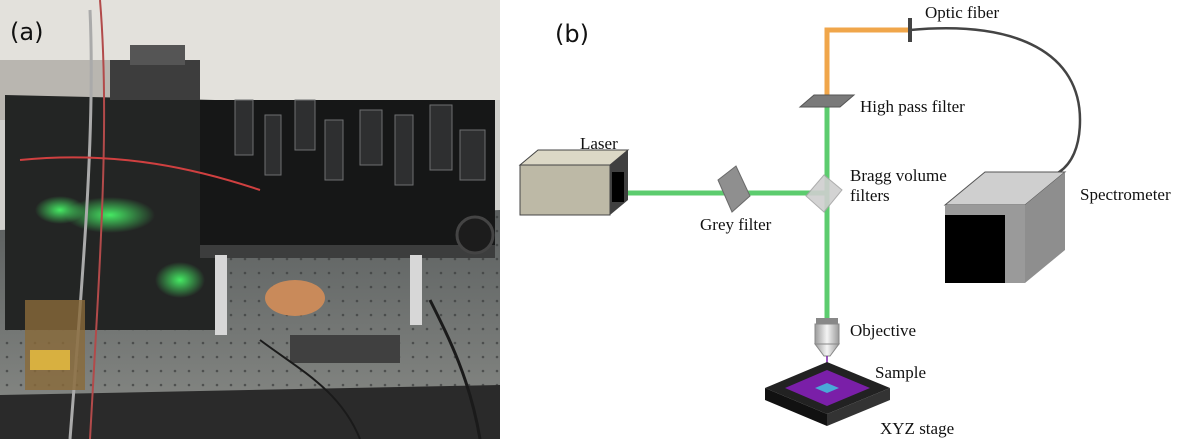 This screenshot has height=439, width=1199. I want to click on panel-label-a: (a), so click(26, 32).